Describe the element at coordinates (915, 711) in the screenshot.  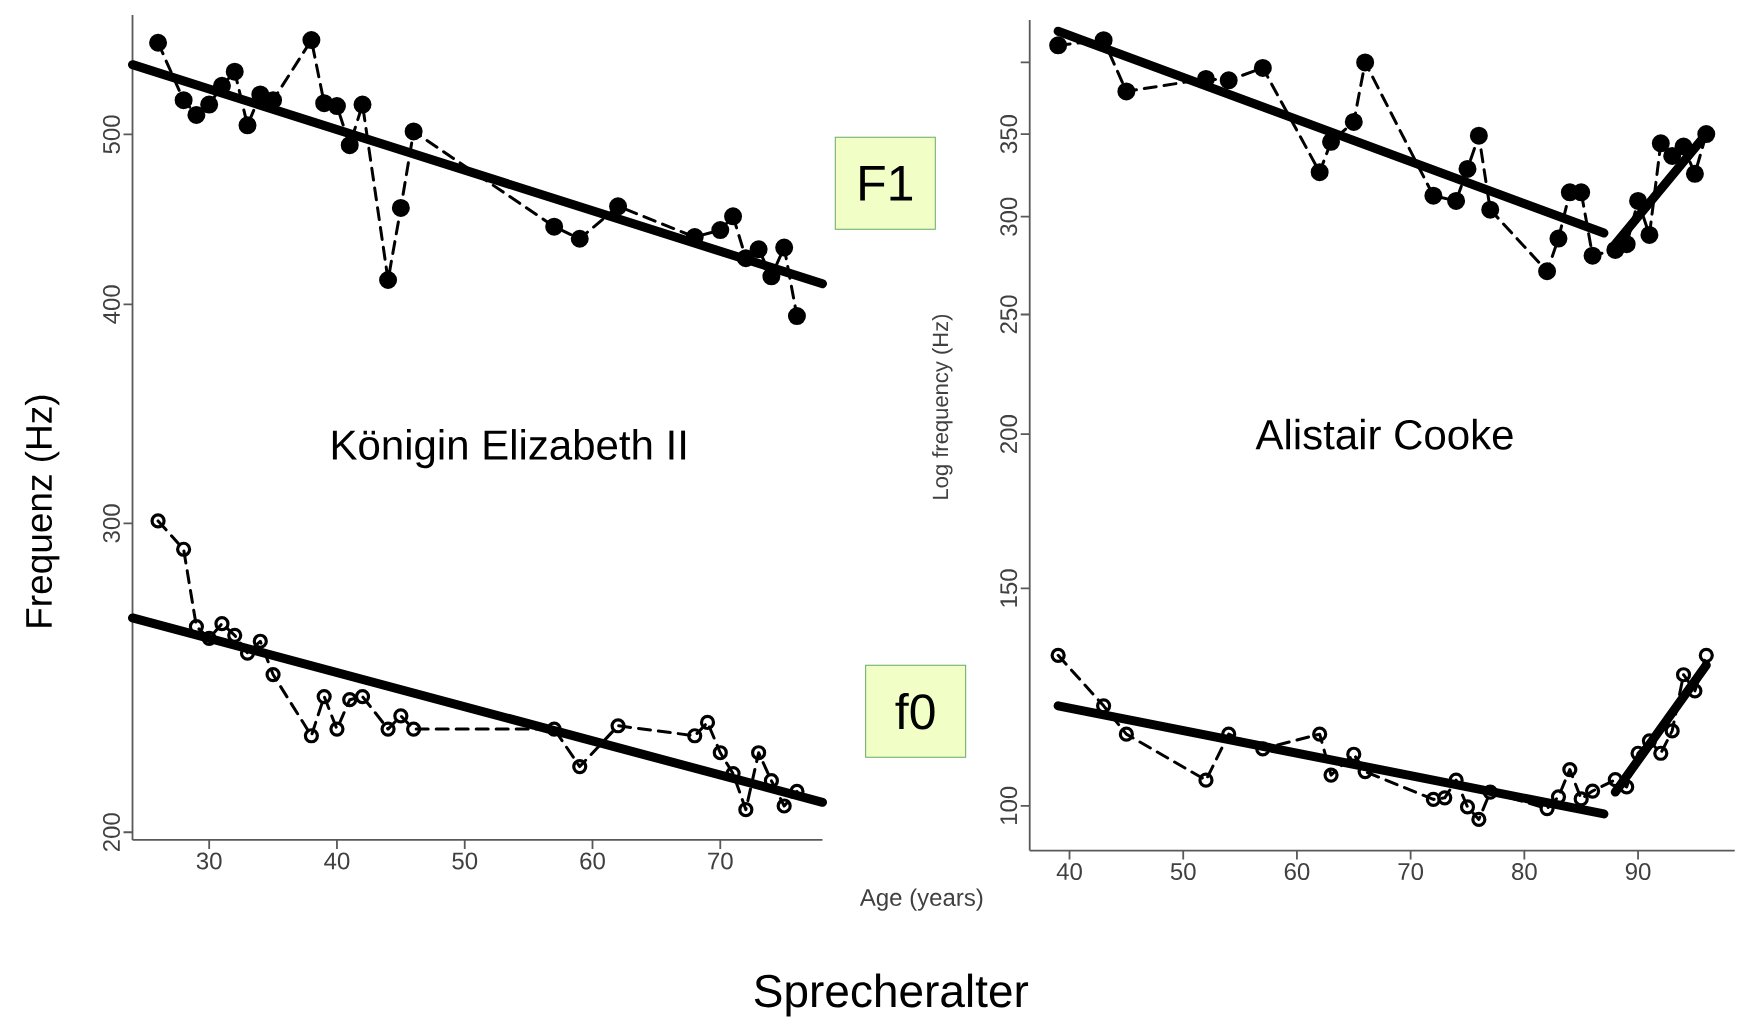
I see `text: f0` at that location.